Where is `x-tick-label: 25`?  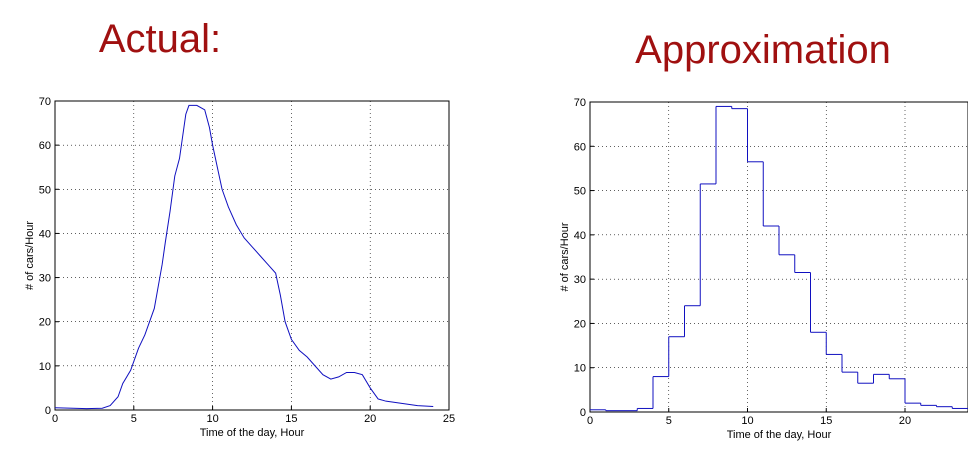 x-tick-label: 25 is located at coordinates (449, 419).